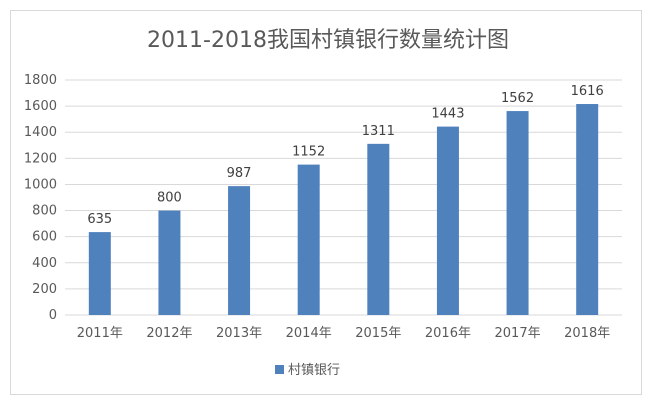  I want to click on y-tick-label: 200, so click(44, 289).